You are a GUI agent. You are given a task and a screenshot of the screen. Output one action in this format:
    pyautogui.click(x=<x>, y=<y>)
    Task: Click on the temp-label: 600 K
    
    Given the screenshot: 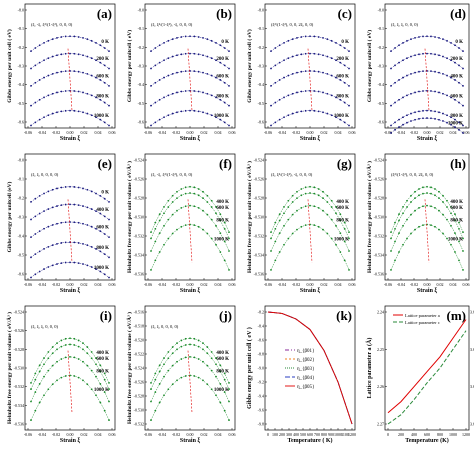 What is the action you would take?
    pyautogui.click(x=456, y=96)
    